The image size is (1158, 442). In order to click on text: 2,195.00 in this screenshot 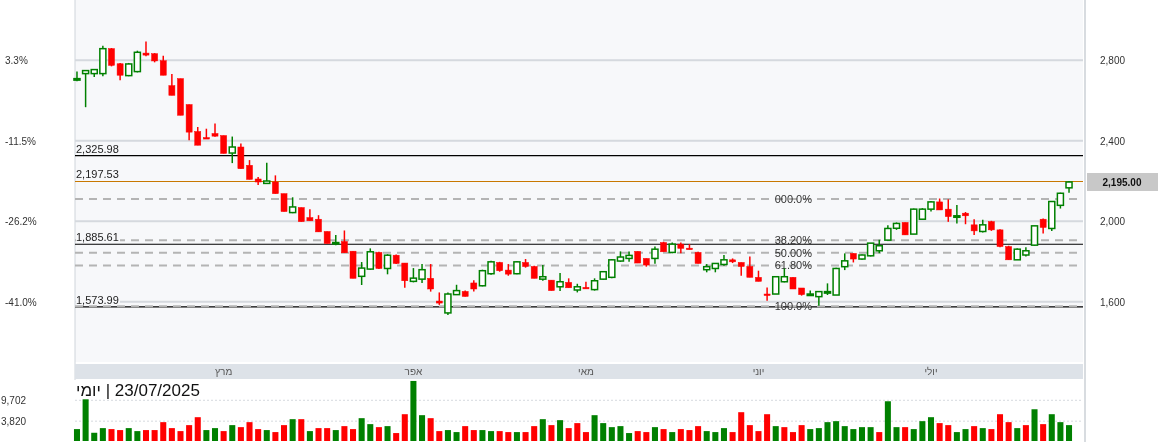, I will do `click(1122, 183)`.